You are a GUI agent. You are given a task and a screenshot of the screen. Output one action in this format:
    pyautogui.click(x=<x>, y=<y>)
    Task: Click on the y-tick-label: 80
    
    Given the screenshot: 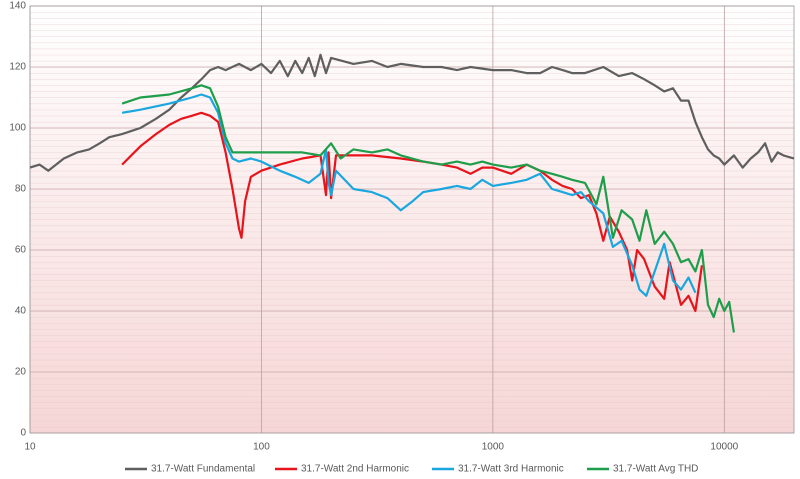 What is the action you would take?
    pyautogui.click(x=21, y=189)
    